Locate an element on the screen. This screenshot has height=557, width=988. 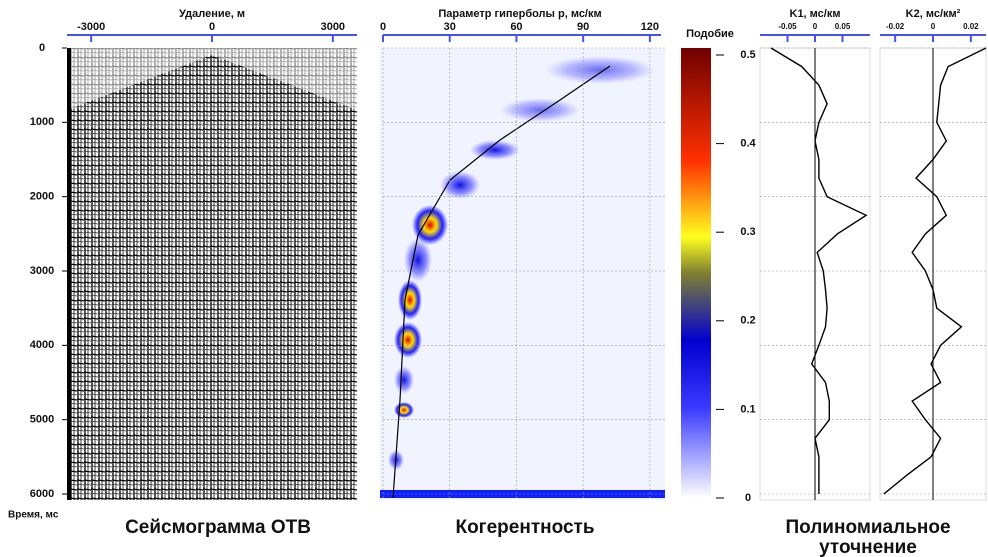
colorbar is located at coordinates (696, 273).